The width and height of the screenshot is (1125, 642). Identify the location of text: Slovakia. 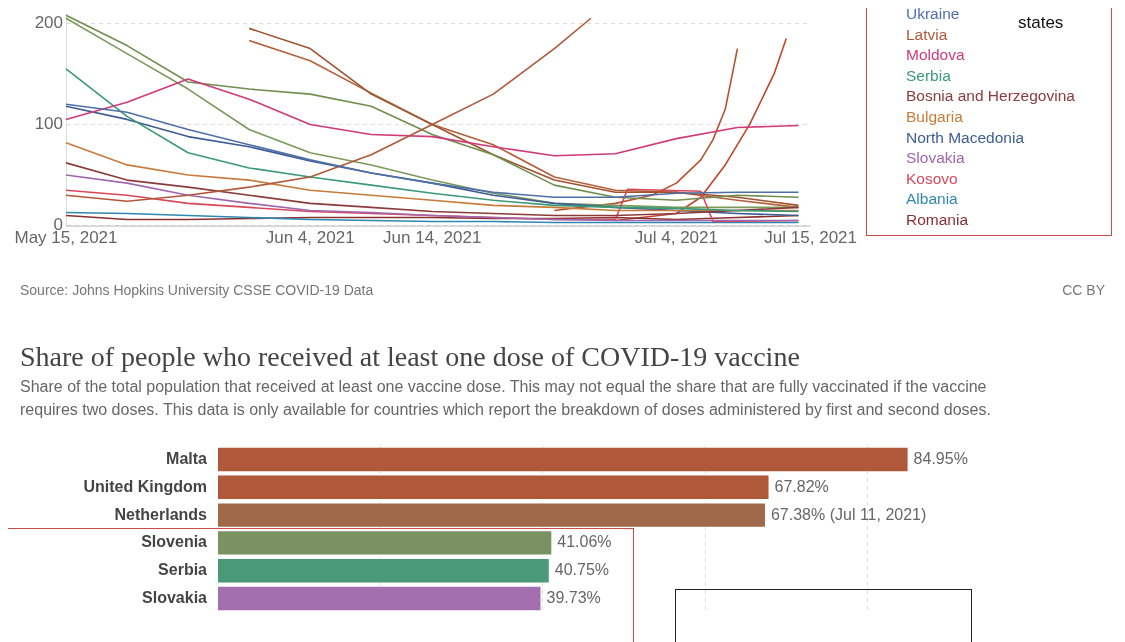
(936, 158).